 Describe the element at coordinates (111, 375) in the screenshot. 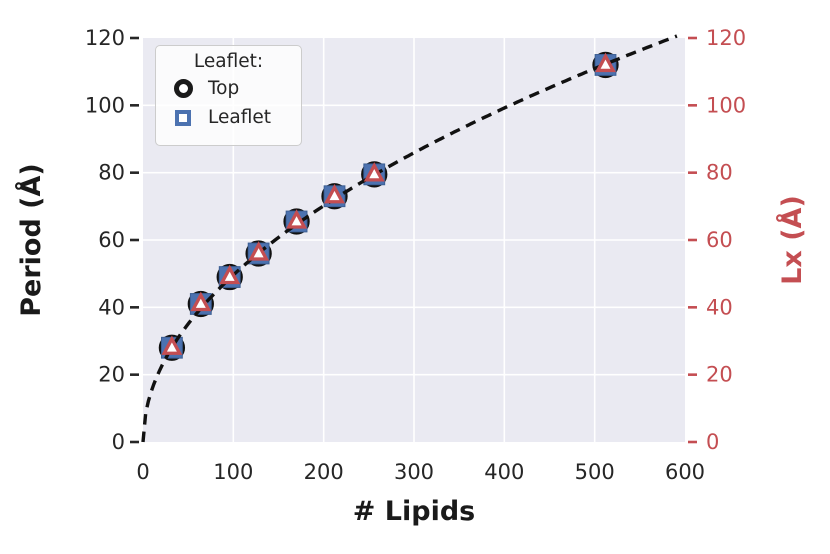

I see `y-left-tick-label: 20` at that location.